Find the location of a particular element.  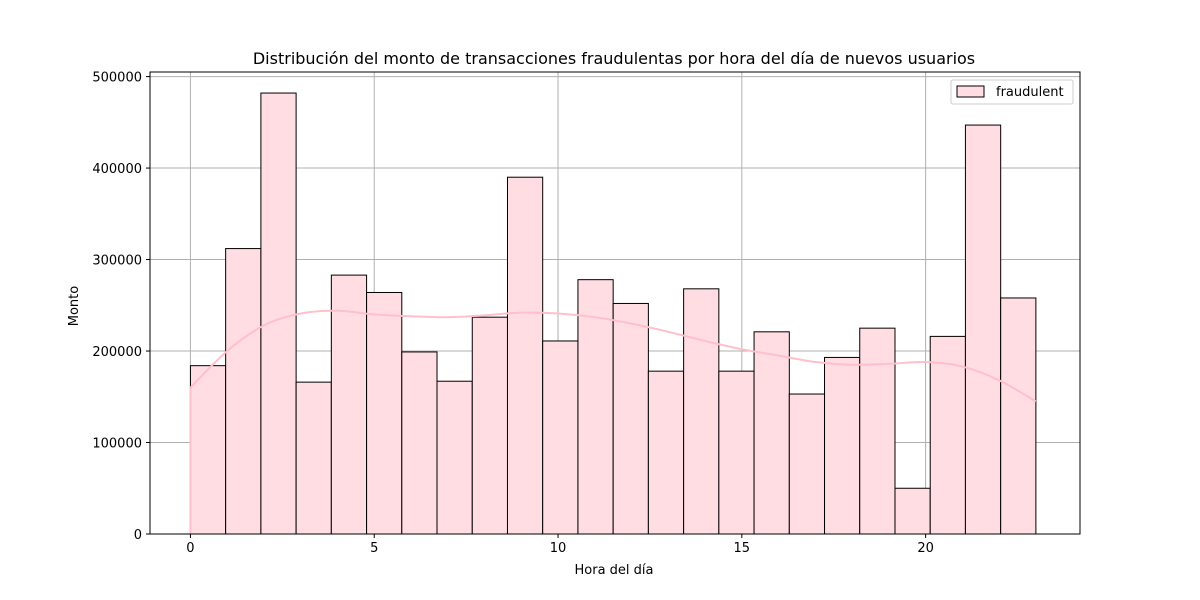

legend-label-fraudulent: fraudulent is located at coordinates (1030, 92).